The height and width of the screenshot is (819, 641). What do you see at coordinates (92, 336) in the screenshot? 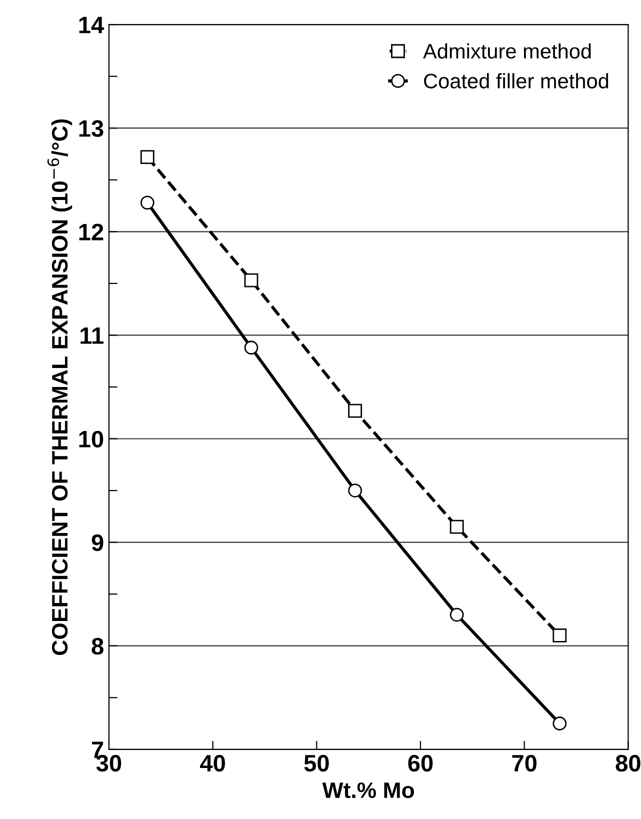
I see `y-tick-label: 11` at bounding box center [92, 336].